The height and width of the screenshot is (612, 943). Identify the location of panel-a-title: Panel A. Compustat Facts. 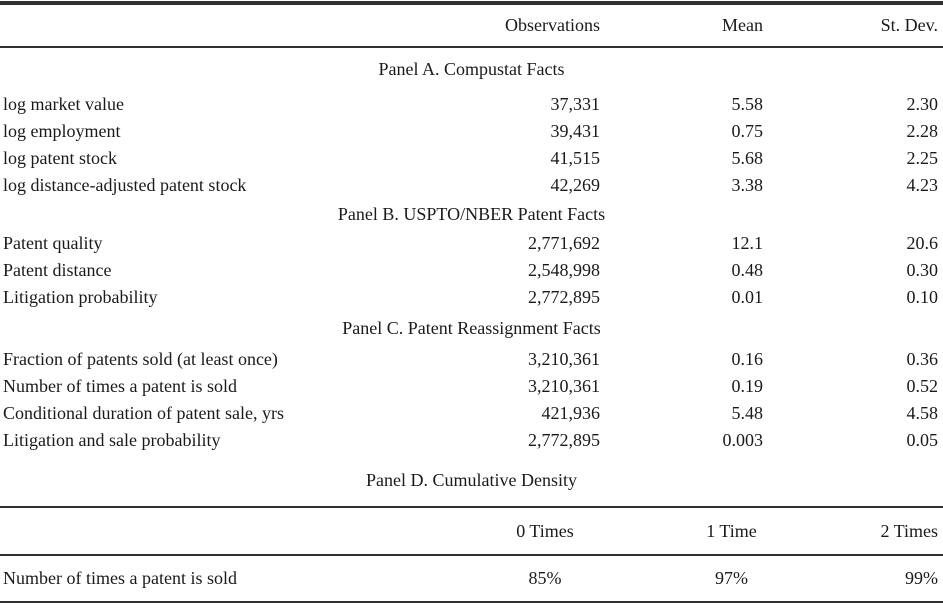
(471, 69).